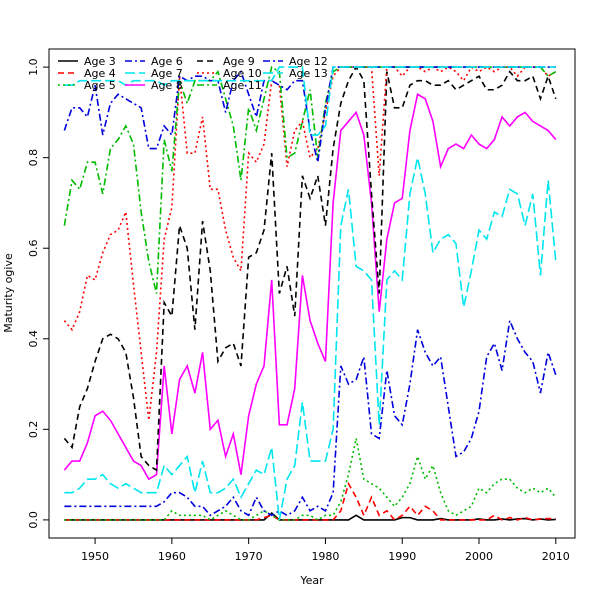  What do you see at coordinates (239, 61) in the screenshot?
I see `legend-label: Age 9` at bounding box center [239, 61].